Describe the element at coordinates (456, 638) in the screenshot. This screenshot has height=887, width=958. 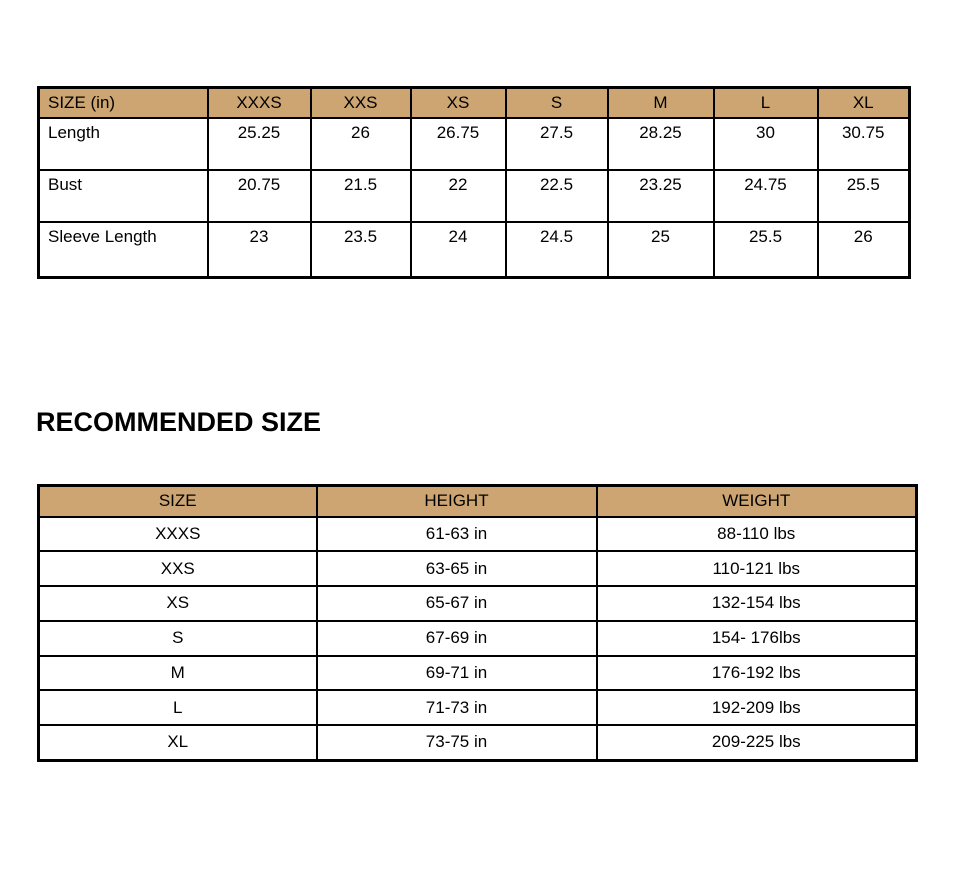
I see `cell-height: 67-69 in` at that location.